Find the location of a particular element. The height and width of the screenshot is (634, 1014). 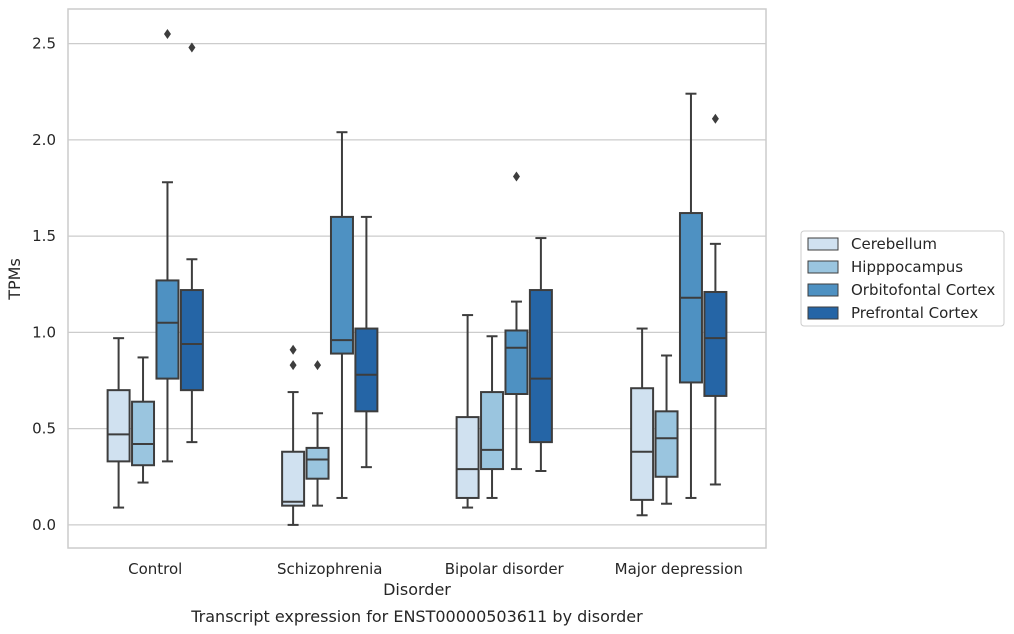

legend-label: Hipppocampus is located at coordinates (907, 267).